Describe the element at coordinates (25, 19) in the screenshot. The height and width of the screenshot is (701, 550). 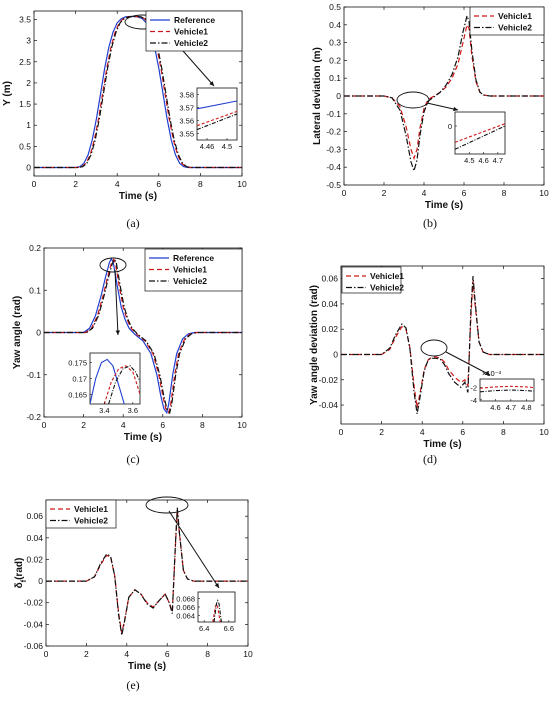
I see `y-tick-label: 3.5` at that location.